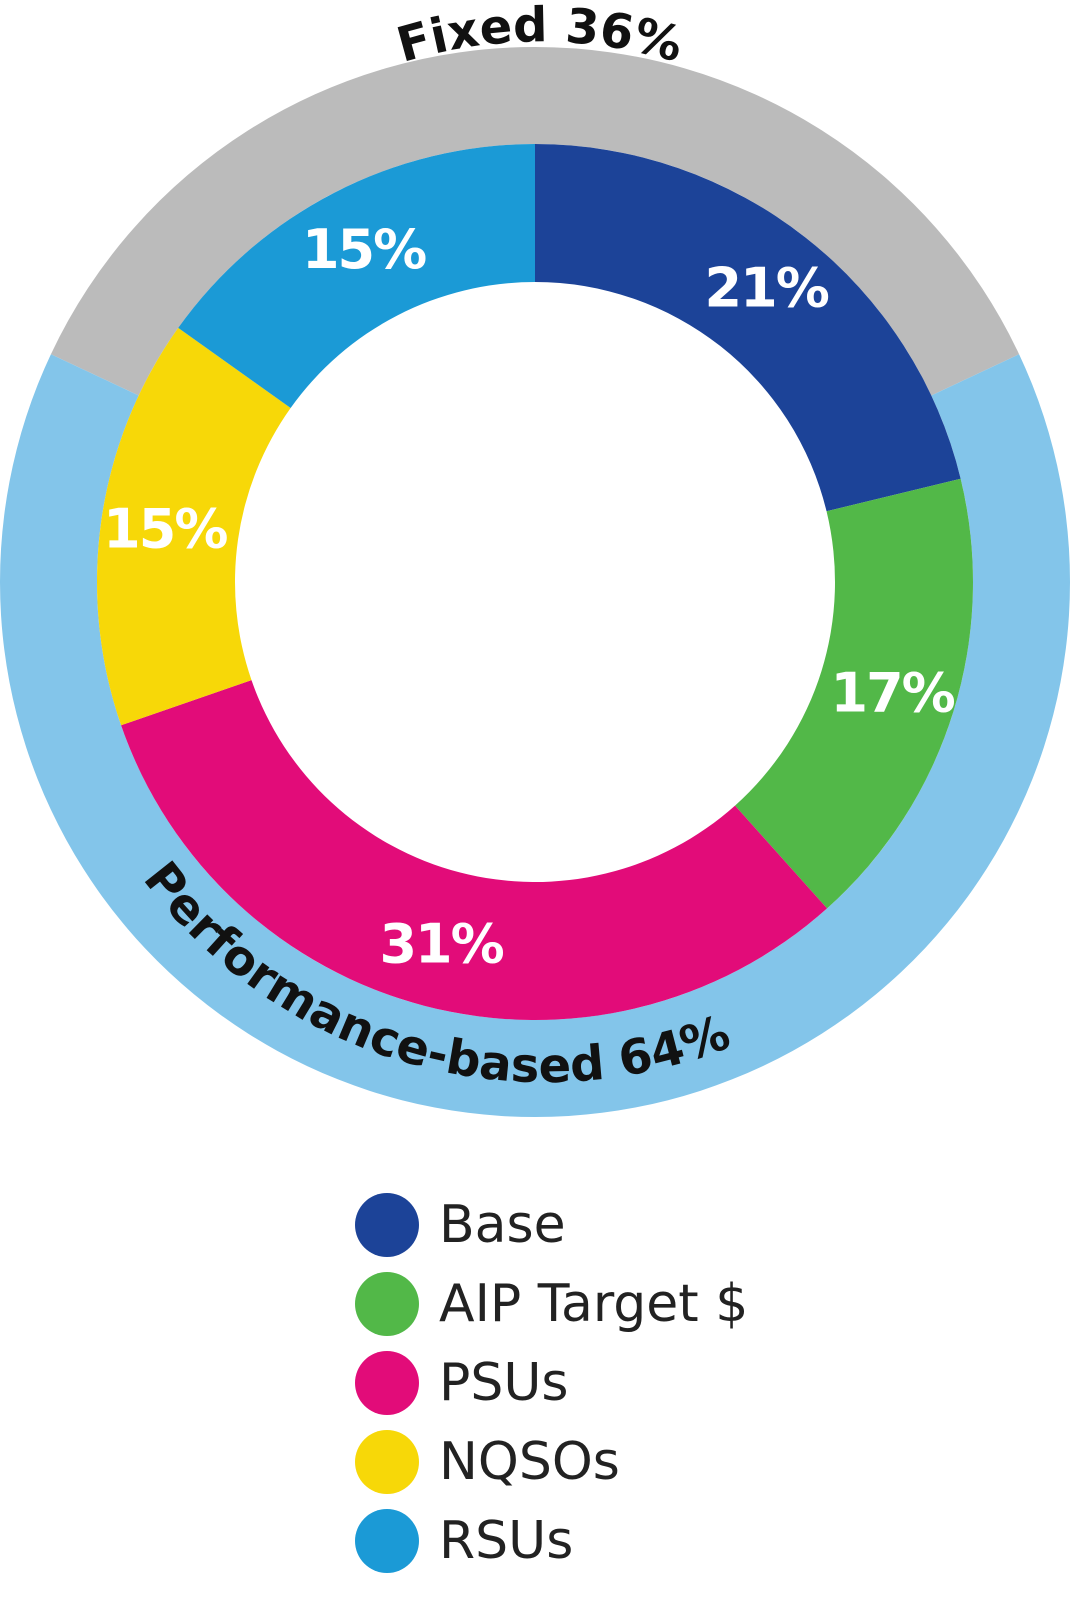 The height and width of the screenshot is (1597, 1090). What do you see at coordinates (387, 1540) in the screenshot?
I see `legend-swatch-rsus` at bounding box center [387, 1540].